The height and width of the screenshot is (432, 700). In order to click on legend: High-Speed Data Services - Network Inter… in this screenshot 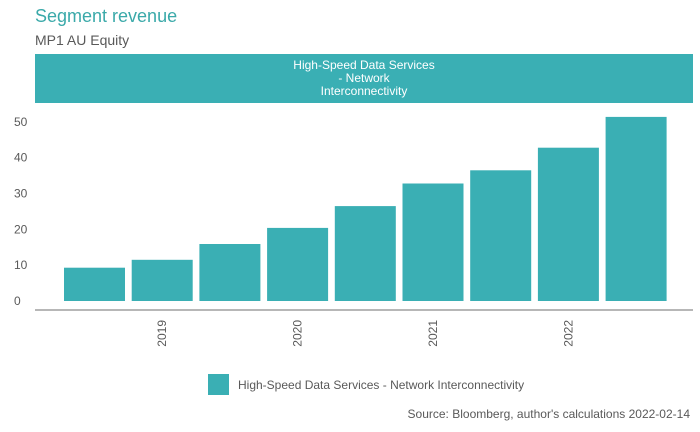, I will do `click(366, 384)`.